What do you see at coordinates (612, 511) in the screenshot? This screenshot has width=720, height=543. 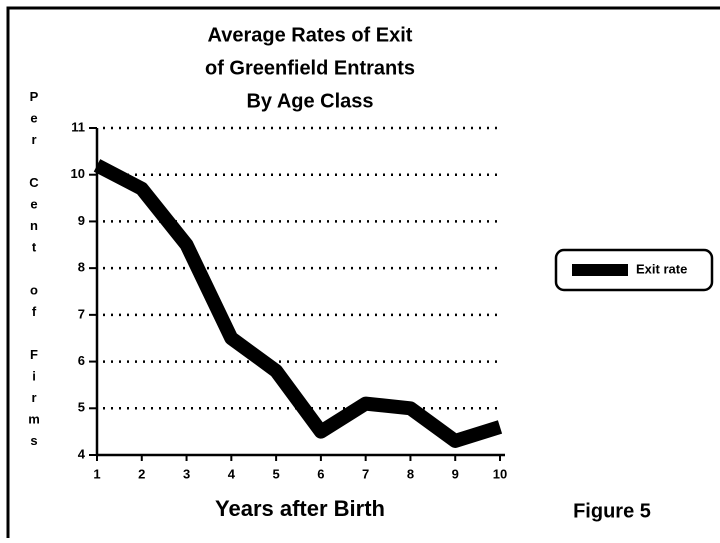 I see `annotation: Figure 5` at bounding box center [612, 511].